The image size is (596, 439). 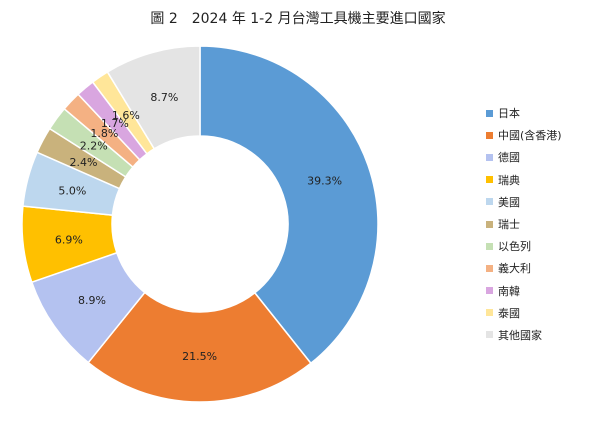 I want to click on legend-item-11: 其他國家, so click(x=540, y=335).